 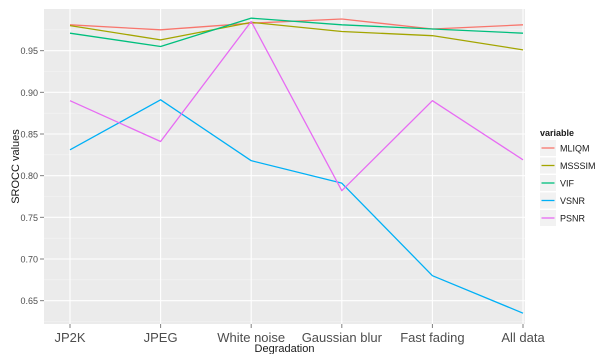 I want to click on x-tick-label: Fast fading, so click(x=432, y=337).